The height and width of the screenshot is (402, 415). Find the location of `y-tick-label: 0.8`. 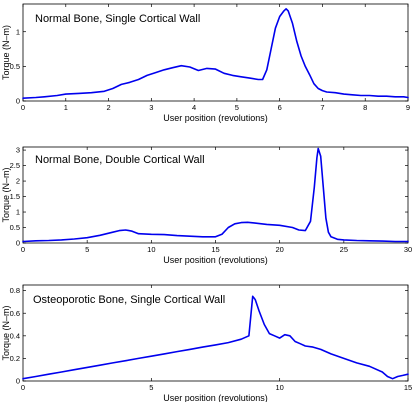

y-tick-label: 0.8 is located at coordinates (15, 290).